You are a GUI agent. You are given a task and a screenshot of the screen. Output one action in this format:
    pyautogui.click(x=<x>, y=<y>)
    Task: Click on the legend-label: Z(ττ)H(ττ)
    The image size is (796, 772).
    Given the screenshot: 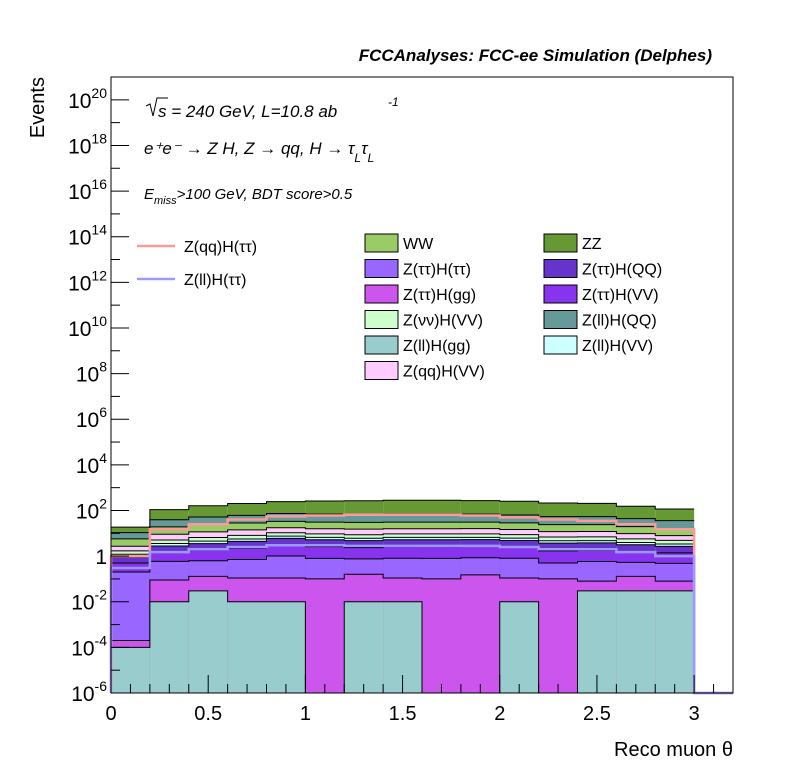 What is the action you would take?
    pyautogui.click(x=437, y=270)
    